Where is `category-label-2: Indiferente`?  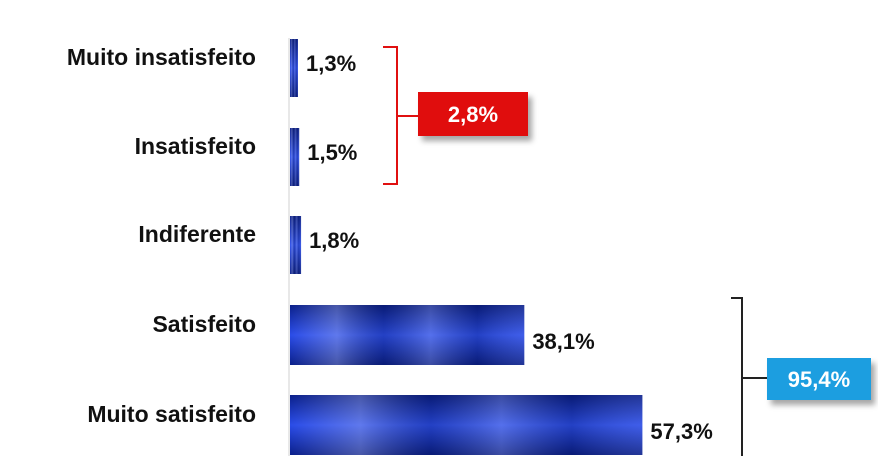
category-label-2: Indiferente is located at coordinates (197, 234).